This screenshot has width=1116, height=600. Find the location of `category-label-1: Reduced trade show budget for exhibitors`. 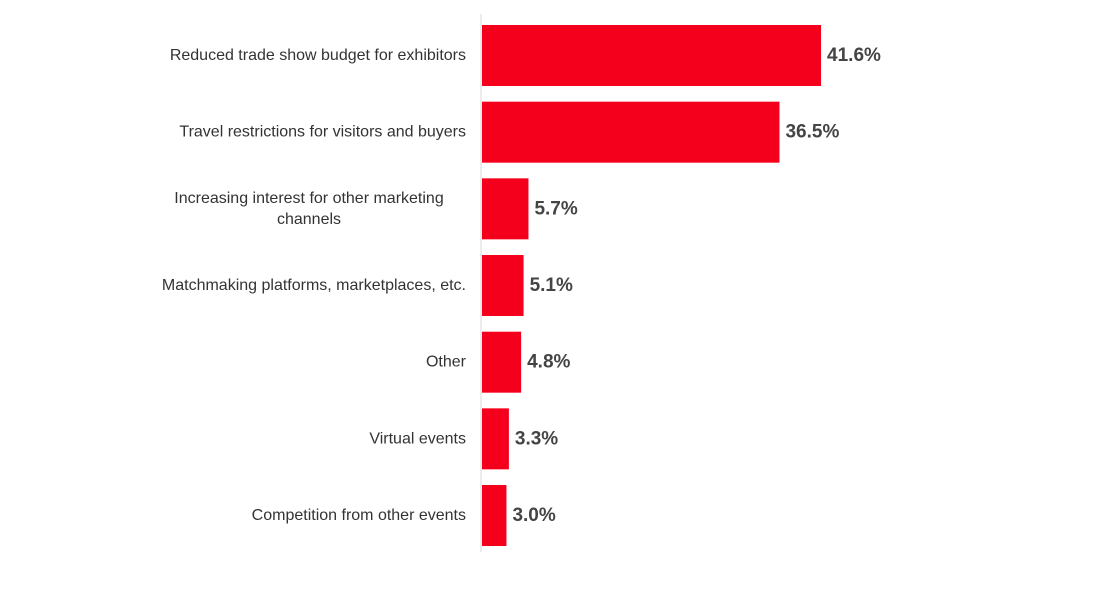

category-label-1: Reduced trade show budget for exhibitors is located at coordinates (318, 55).